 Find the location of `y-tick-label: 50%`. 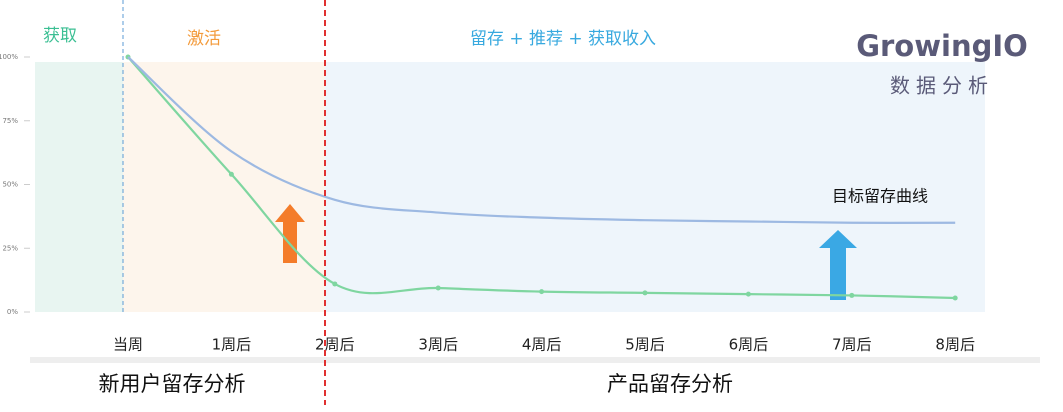

y-tick-label: 50% is located at coordinates (10, 185).